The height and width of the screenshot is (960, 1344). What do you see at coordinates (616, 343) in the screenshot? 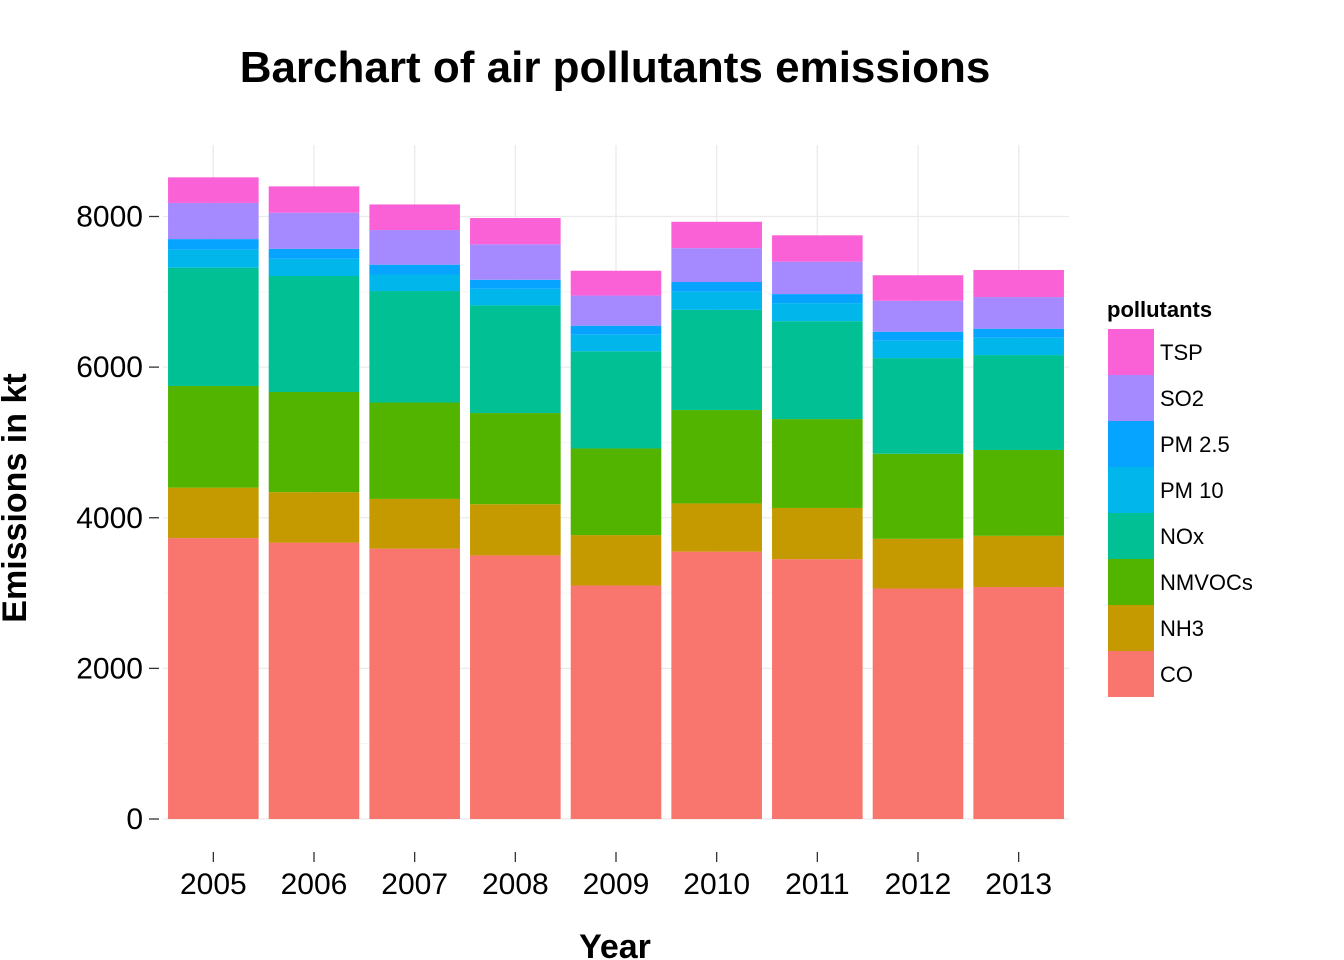
I see `bar-pm-10-2009` at bounding box center [616, 343].